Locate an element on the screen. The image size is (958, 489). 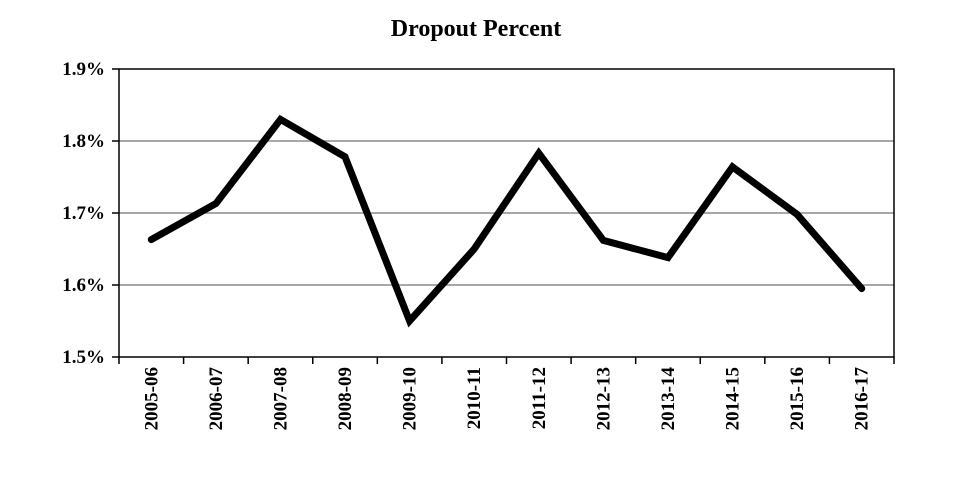
x-tick-label: 2009-10 is located at coordinates (410, 398).